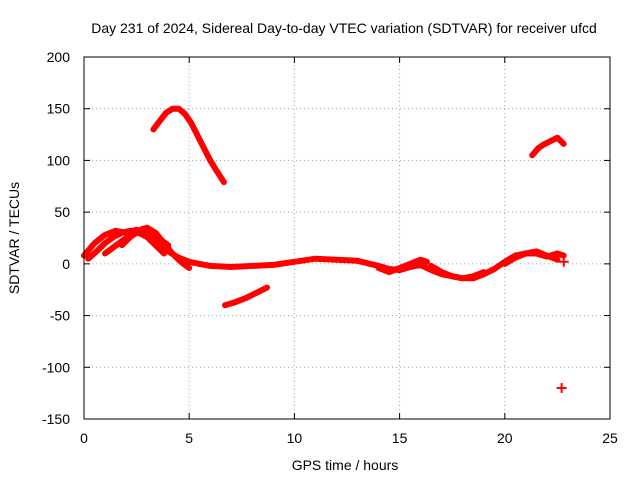  What do you see at coordinates (345, 465) in the screenshot?
I see `x-axis-label: GPS time / hours` at bounding box center [345, 465].